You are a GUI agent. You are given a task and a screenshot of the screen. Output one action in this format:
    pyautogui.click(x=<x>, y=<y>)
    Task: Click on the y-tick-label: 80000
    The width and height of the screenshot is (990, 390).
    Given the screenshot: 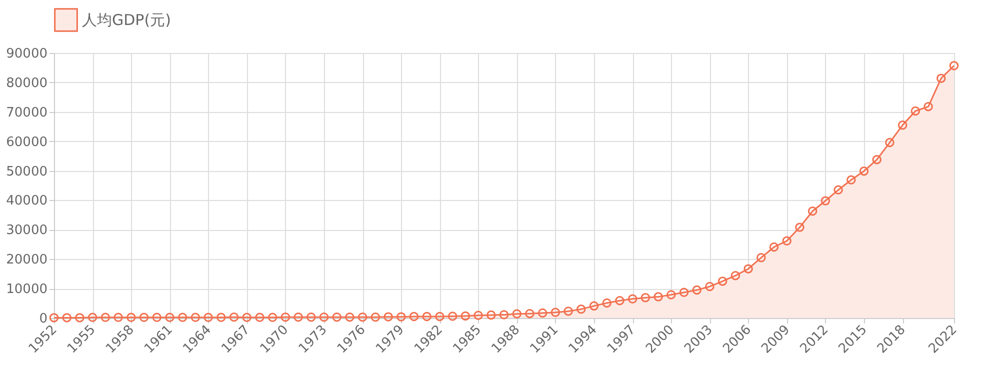 What is the action you would take?
    pyautogui.click(x=27, y=83)
    